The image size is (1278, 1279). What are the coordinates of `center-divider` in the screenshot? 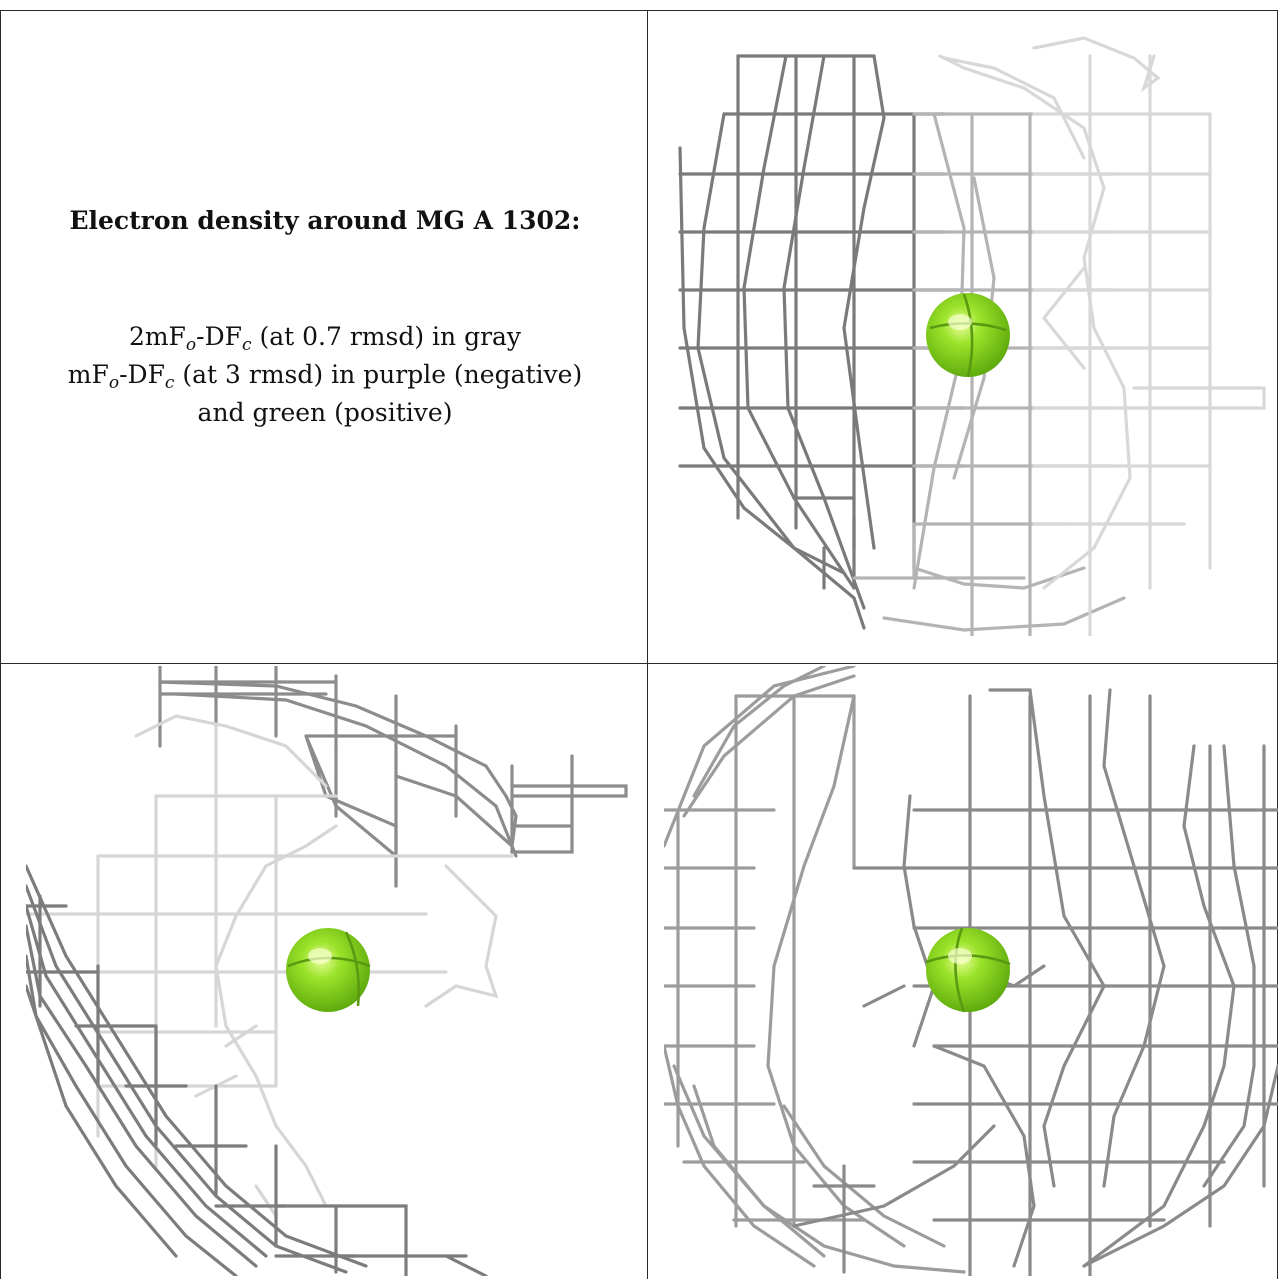 It's located at (647, 644).